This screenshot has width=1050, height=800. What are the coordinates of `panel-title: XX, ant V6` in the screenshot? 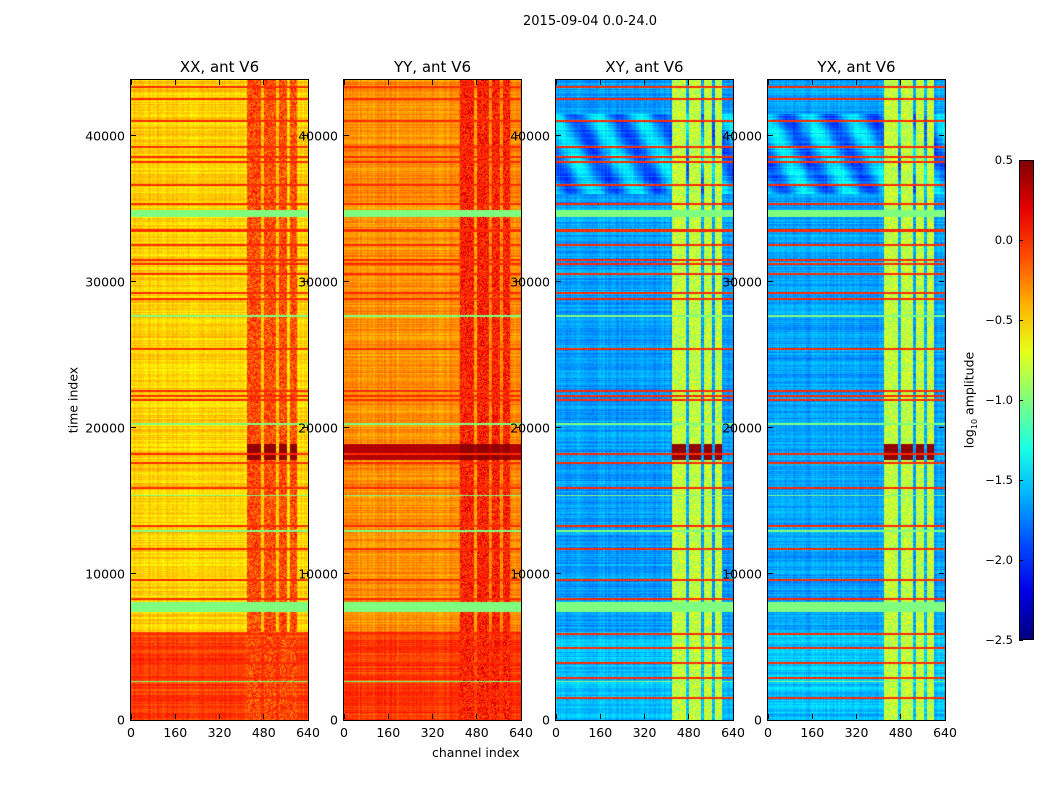 It's located at (219, 67).